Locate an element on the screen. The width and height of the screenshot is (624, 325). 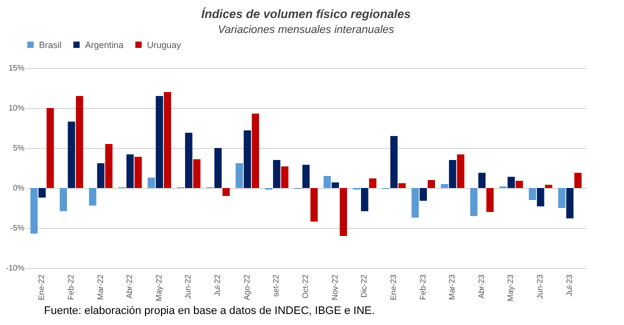
x-tick-label: Ene-23 is located at coordinates (393, 287).